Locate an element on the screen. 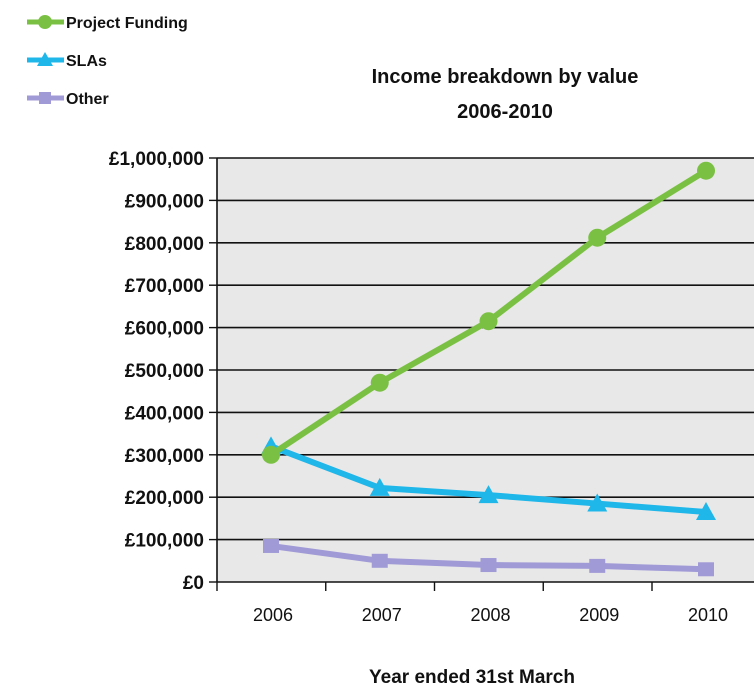 This screenshot has width=754, height=690. legend-item: SLAs is located at coordinates (67, 61).